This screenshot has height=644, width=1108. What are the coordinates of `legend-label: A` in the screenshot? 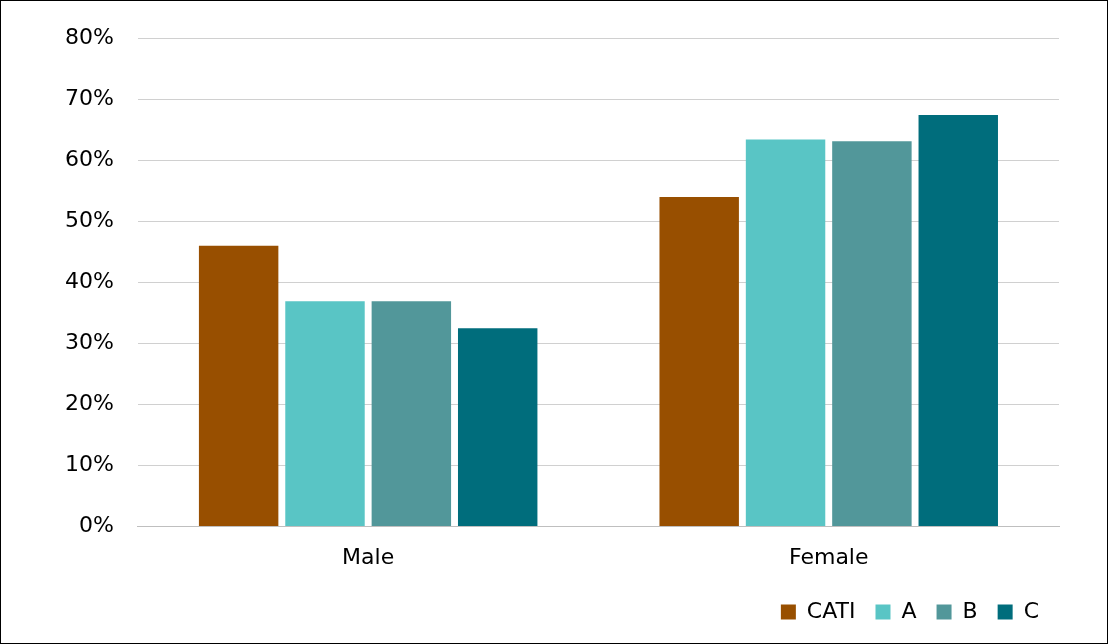 It's located at (909, 610).